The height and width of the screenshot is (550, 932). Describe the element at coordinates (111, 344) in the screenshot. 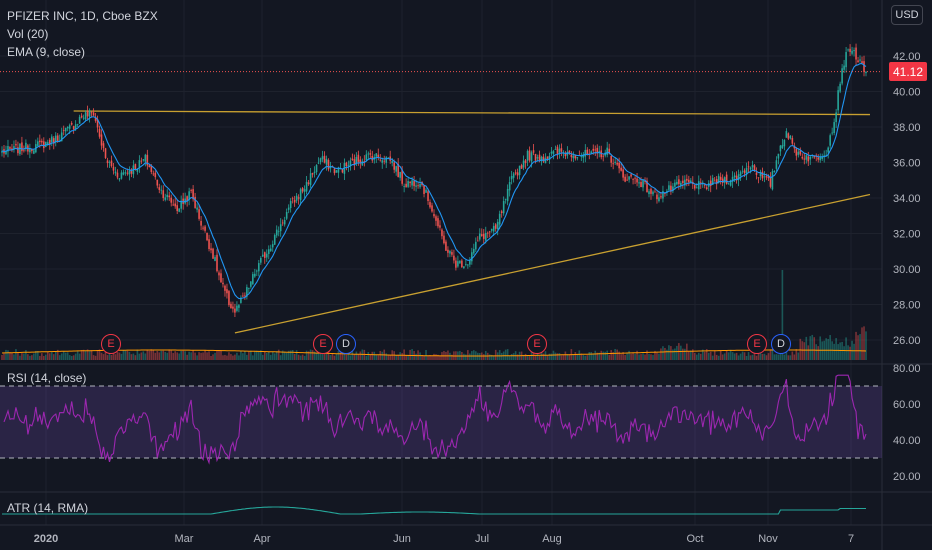

I see `earnings-event-1: E` at that location.